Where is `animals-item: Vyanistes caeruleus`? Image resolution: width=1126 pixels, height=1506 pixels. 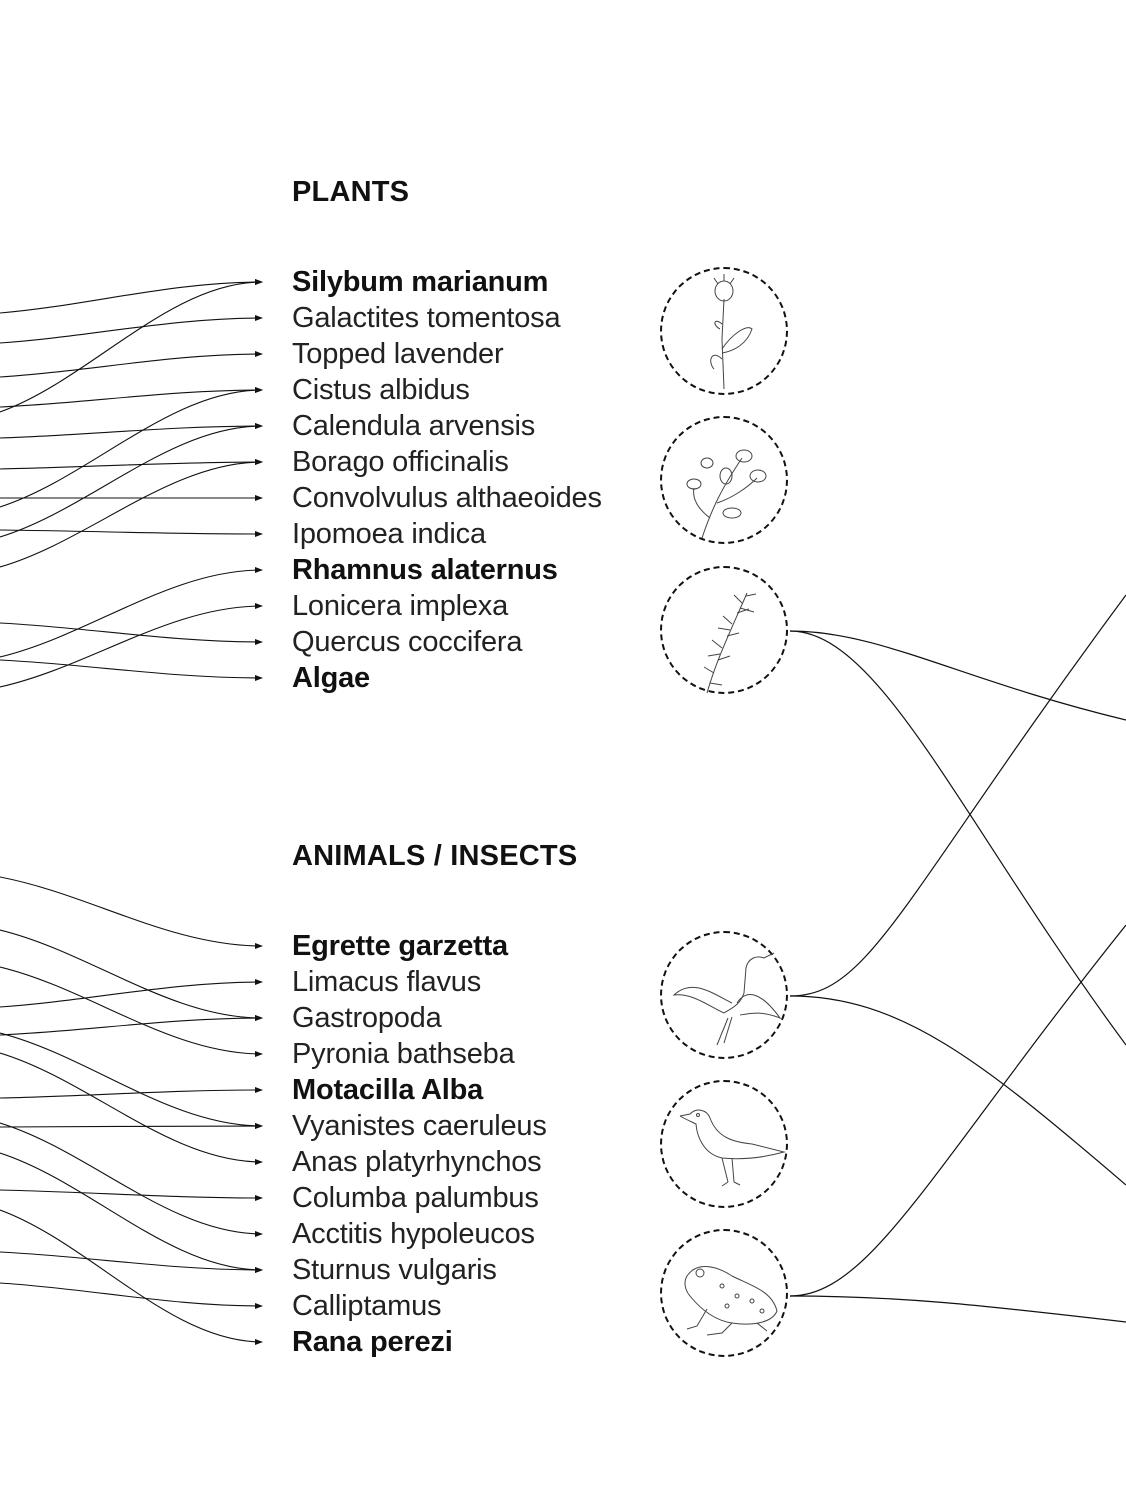
animals-item: Vyanistes caeruleus is located at coordinates (419, 1126).